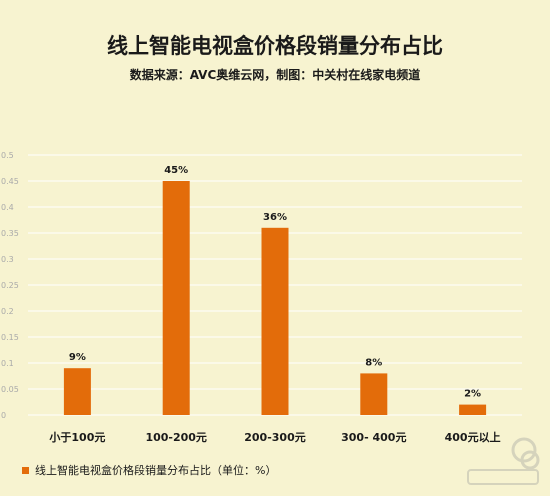  I want to click on chart-subtitle: 数据来源：AVC奥维云网，制图：中关村在线家电频道, so click(275, 75).